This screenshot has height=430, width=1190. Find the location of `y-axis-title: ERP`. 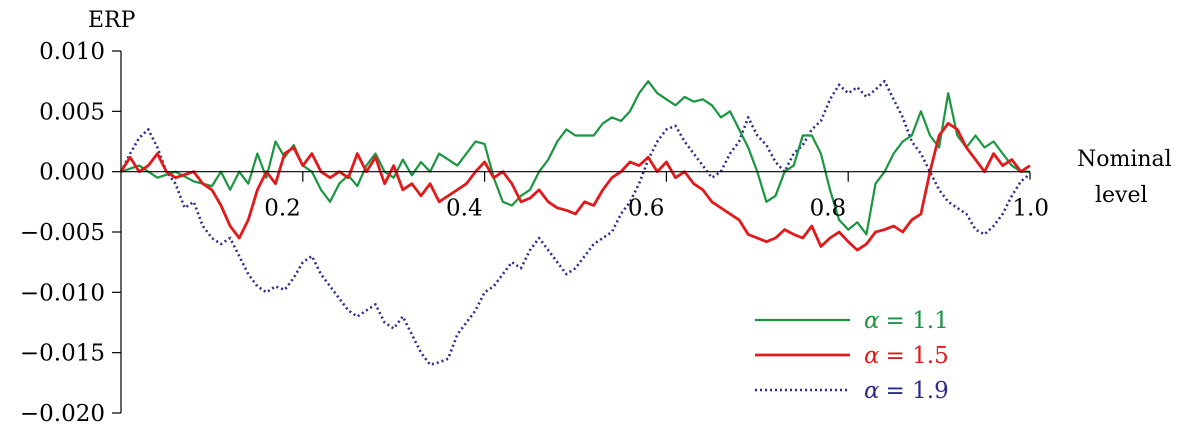

y-axis-title: ERP is located at coordinates (112, 20).